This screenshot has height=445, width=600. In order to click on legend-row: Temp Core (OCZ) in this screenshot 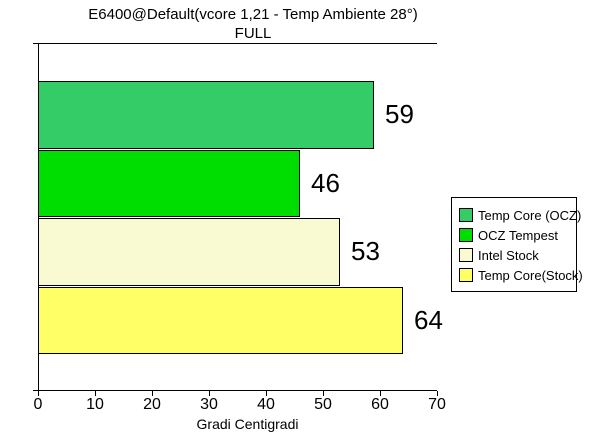, I will do `click(520, 215)`.